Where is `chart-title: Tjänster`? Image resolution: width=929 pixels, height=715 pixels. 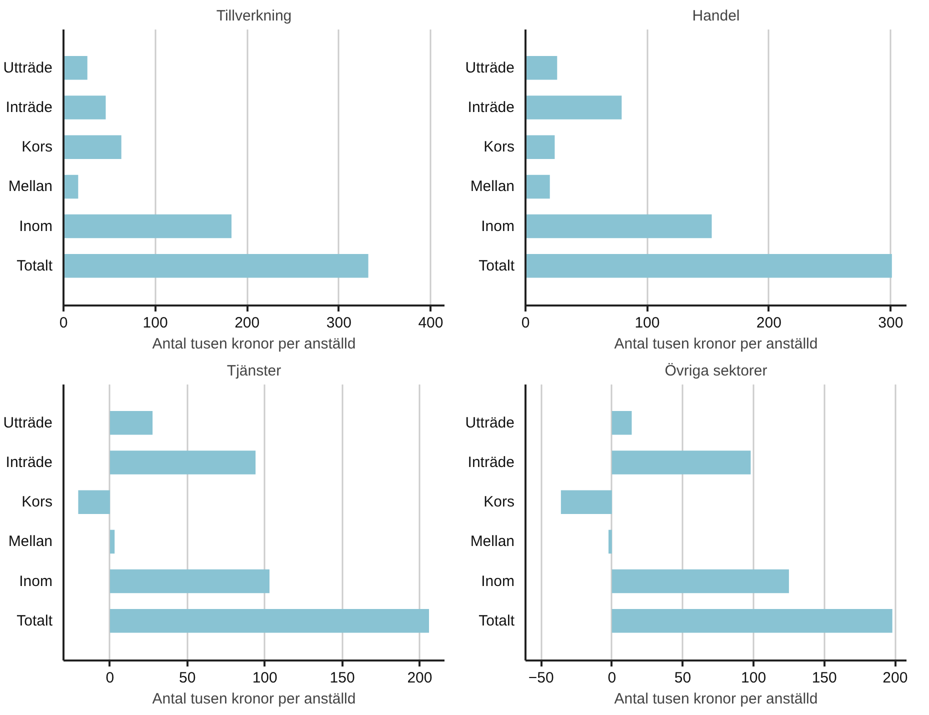 chart-title: Tjänster is located at coordinates (254, 371).